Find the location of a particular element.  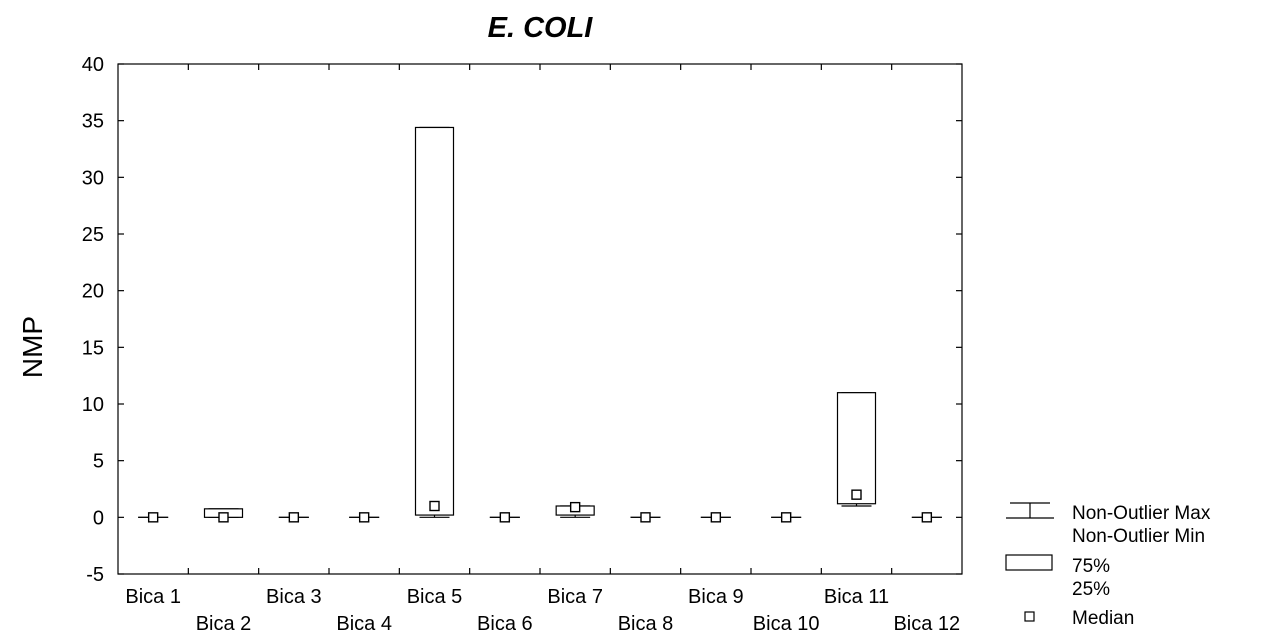

y-tick-label-4: 15 is located at coordinates (93, 348).